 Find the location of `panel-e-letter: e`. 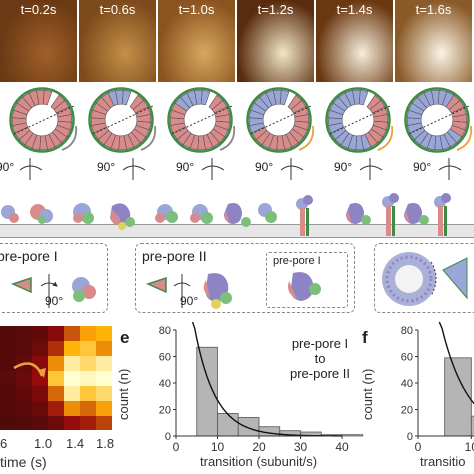

panel-e-letter: e is located at coordinates (125, 337).